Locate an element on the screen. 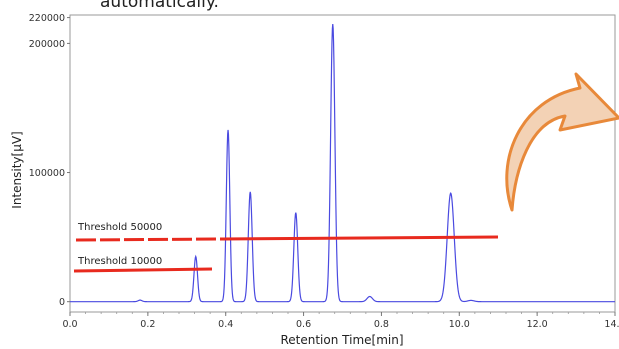 The image size is (619, 349). x-tick-label: 0.2 is located at coordinates (147, 324).